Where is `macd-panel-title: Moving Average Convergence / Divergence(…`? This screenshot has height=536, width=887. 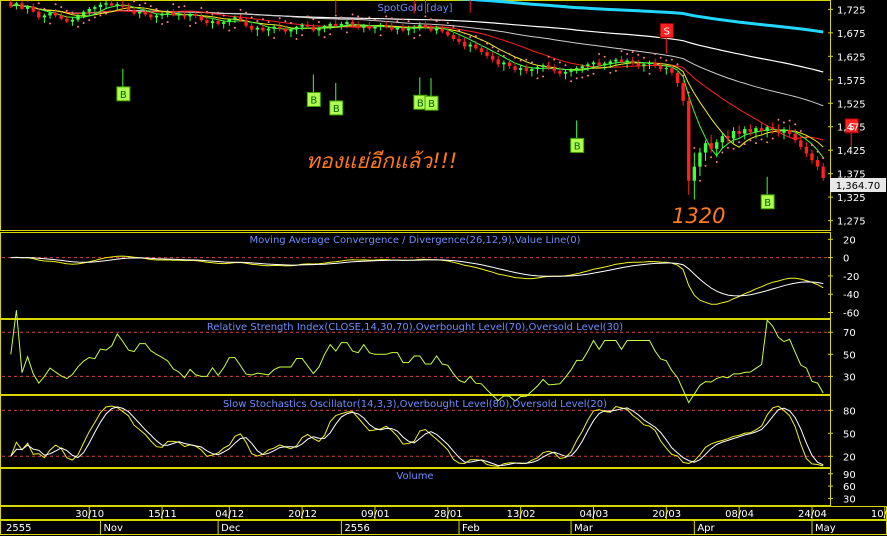 macd-panel-title: Moving Average Convergence / Divergence(… is located at coordinates (415, 240).